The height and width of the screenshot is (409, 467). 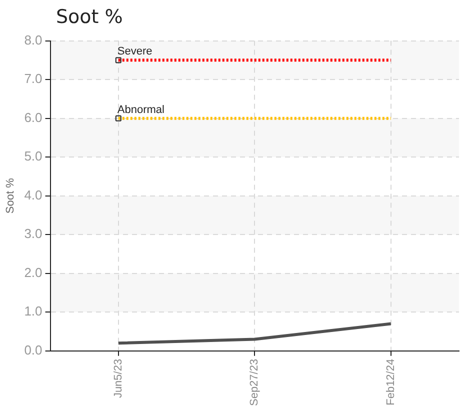 I want to click on y-tick-label: 3.0, so click(x=33, y=234).